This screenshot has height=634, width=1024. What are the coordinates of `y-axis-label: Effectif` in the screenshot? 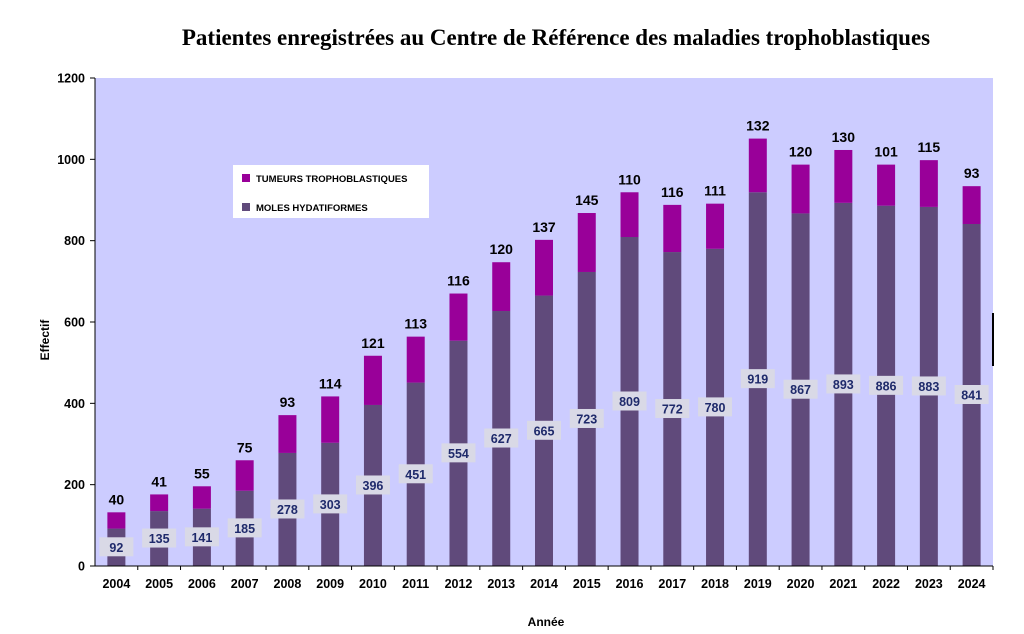 It's located at (45, 340).